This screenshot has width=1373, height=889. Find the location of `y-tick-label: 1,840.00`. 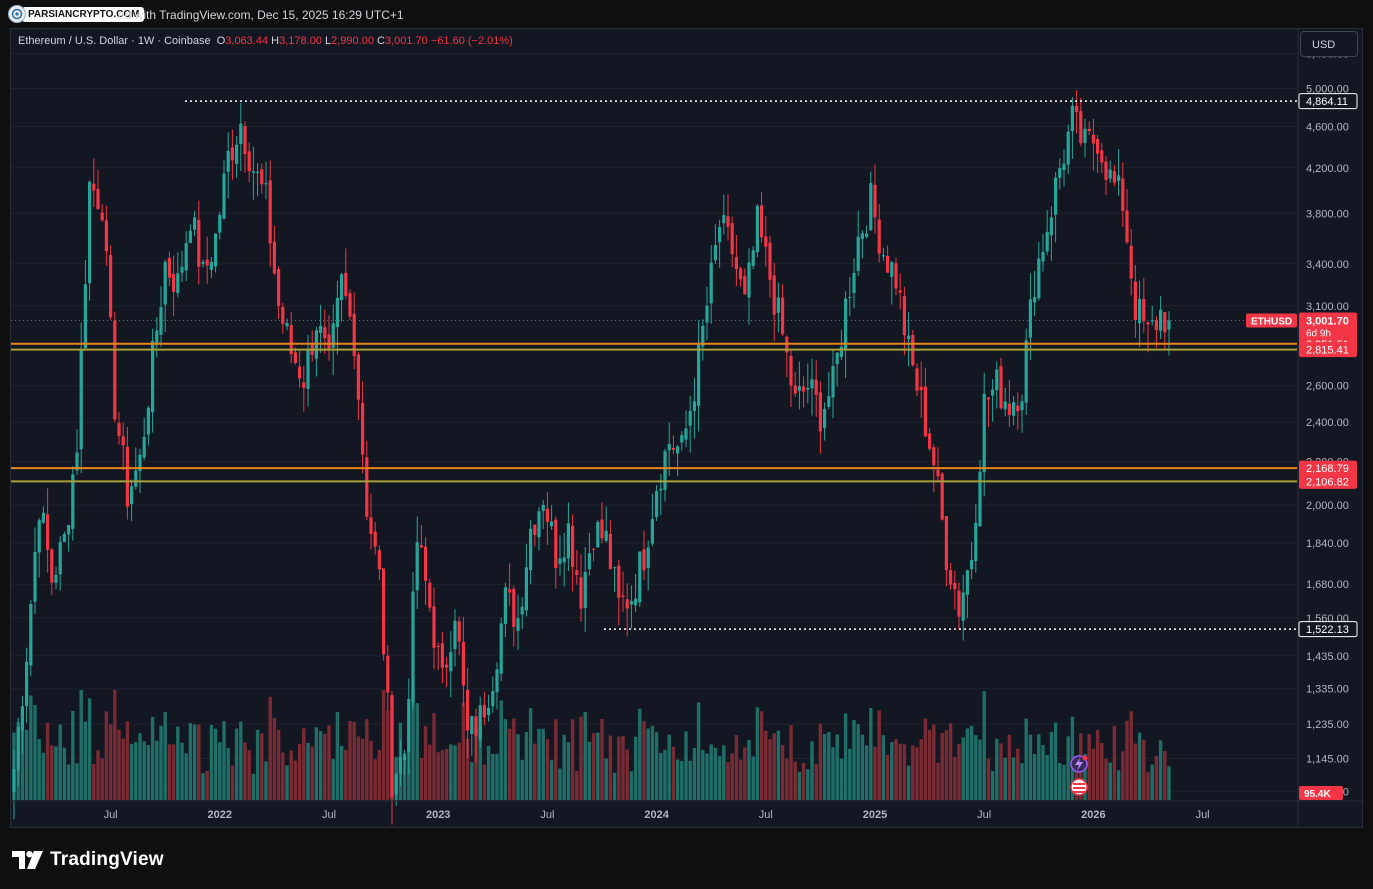

y-tick-label: 1,840.00 is located at coordinates (1327, 544).